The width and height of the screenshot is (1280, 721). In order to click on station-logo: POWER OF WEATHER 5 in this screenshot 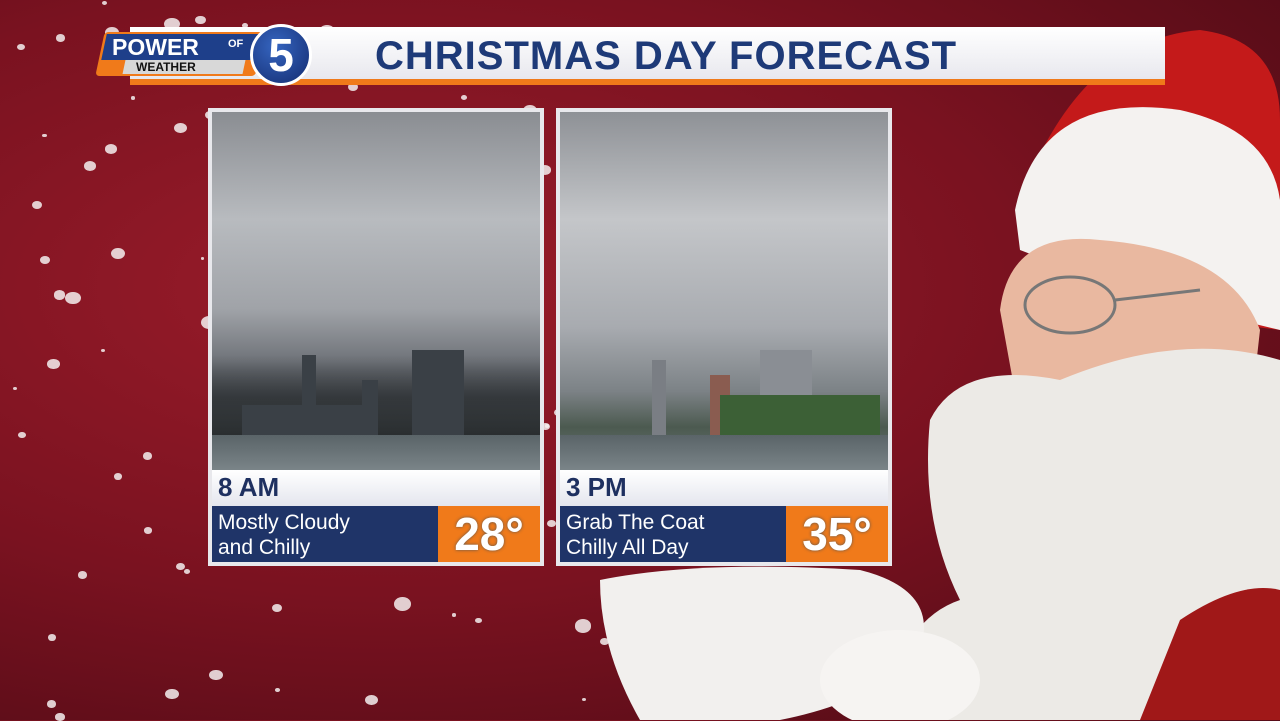, I will do `click(205, 55)`.